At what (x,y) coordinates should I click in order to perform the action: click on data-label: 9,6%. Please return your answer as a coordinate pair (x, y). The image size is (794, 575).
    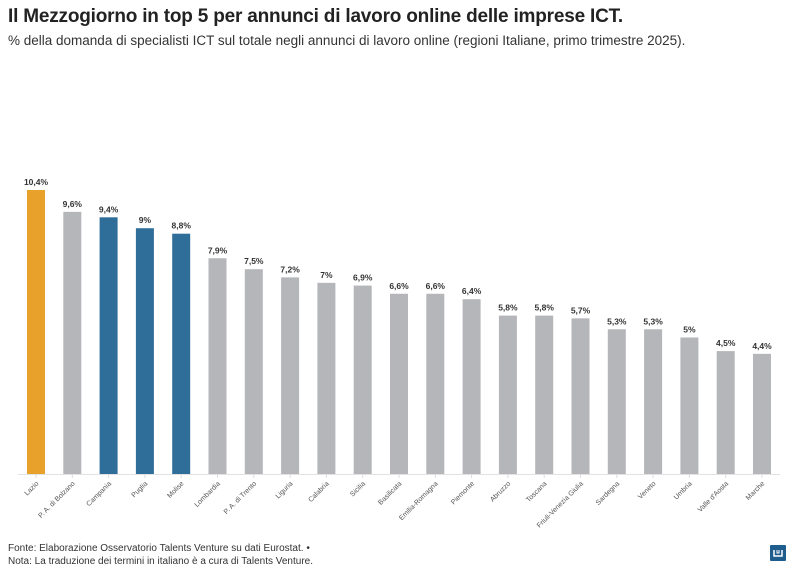
    Looking at the image, I should click on (73, 204).